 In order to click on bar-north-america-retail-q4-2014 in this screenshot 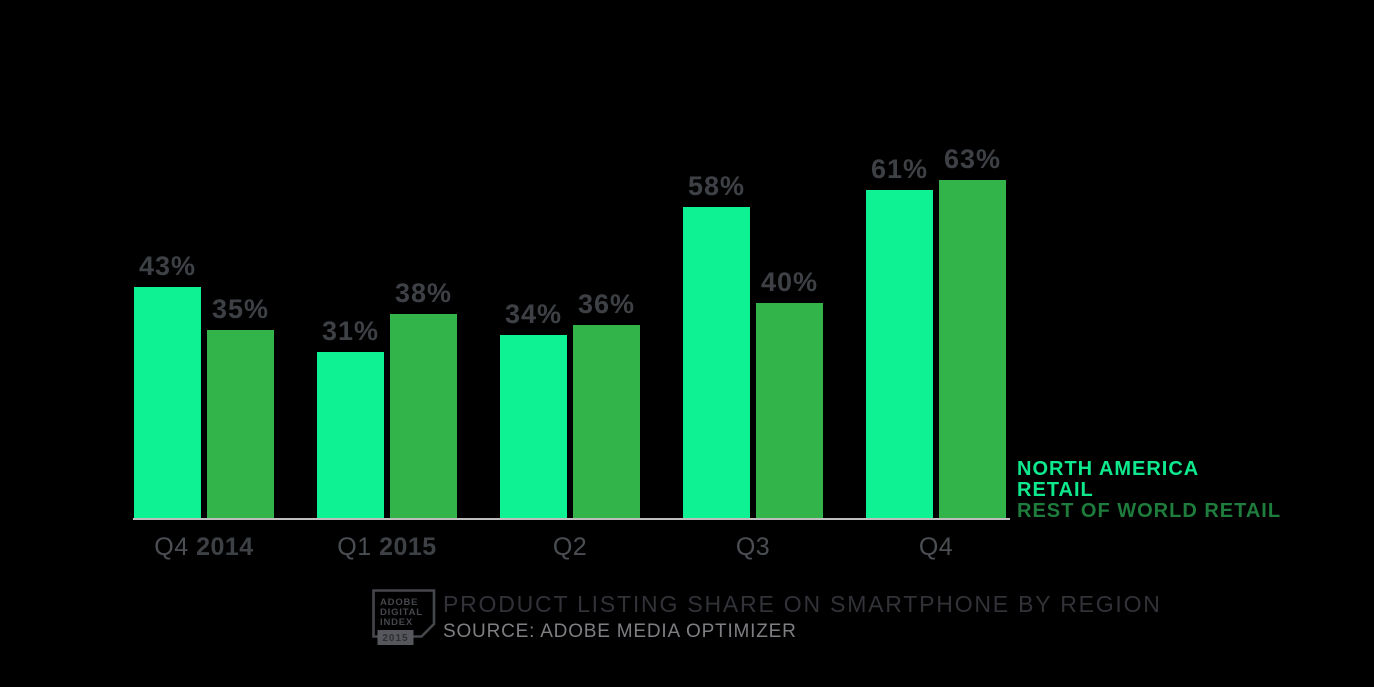, I will do `click(167, 402)`.